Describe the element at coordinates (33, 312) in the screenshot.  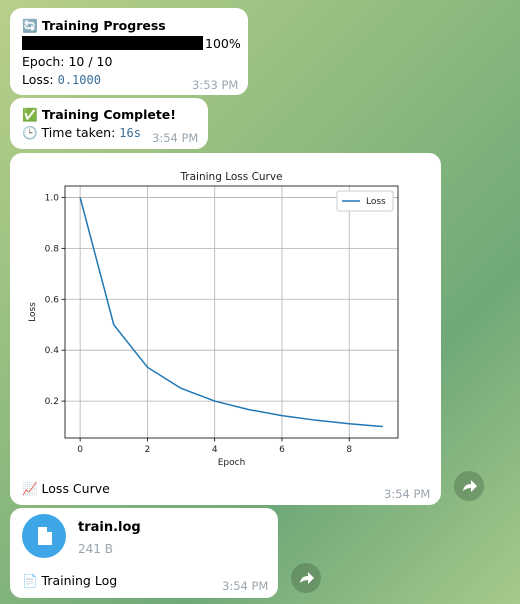
I see `y-axis-label: Loss` at that location.